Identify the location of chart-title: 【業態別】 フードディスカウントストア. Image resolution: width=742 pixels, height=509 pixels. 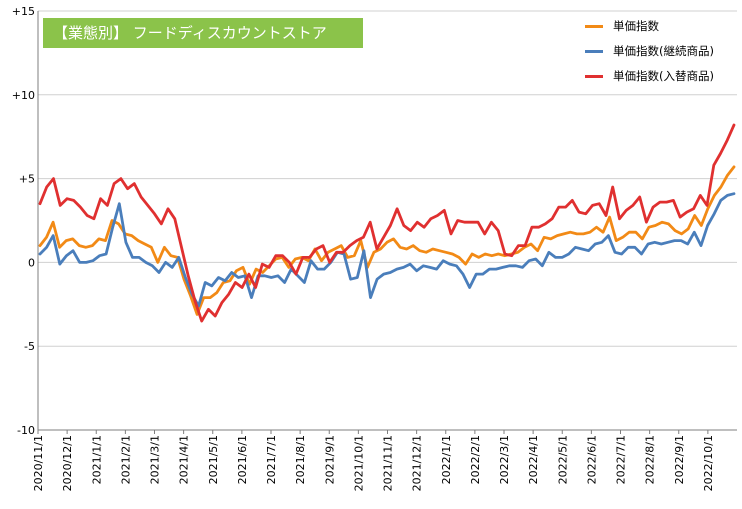
(203, 33).